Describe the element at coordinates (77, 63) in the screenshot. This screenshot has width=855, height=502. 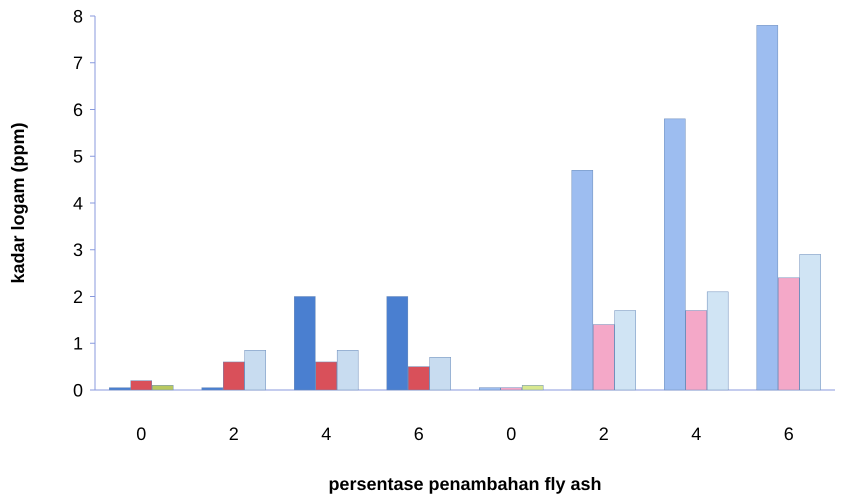
I see `y-tick-label: 7` at that location.